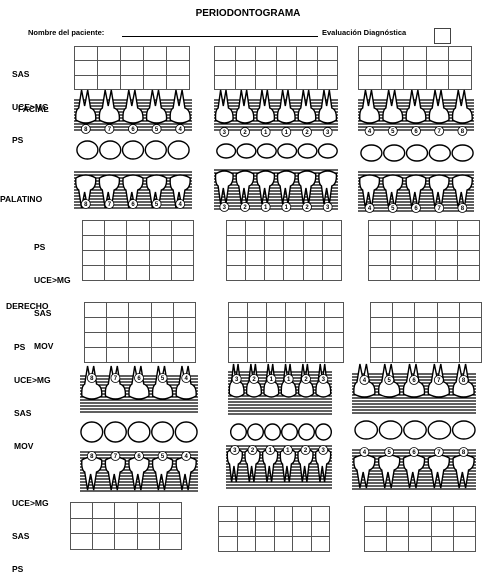  Describe the element at coordinates (33, 109) in the screenshot. I see `facial-label: FACIAL` at that location.